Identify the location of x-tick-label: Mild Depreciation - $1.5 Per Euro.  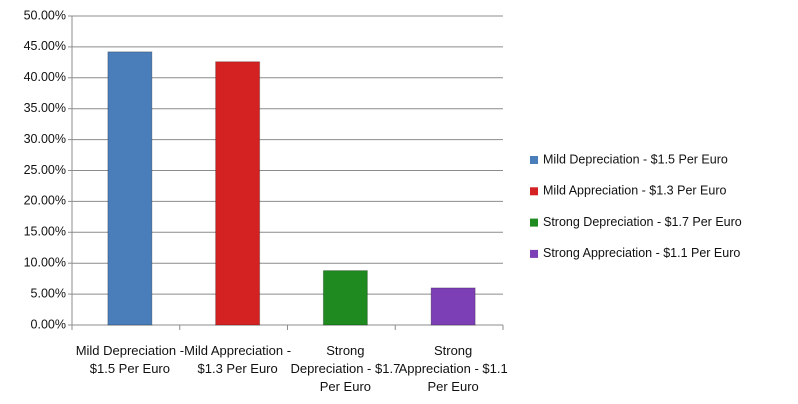
(130, 359).